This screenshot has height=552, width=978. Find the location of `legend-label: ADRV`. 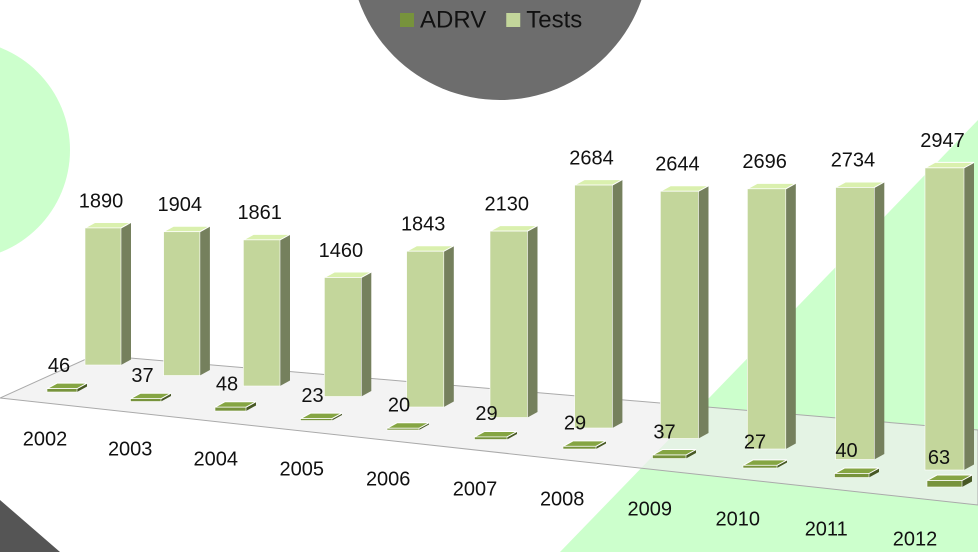

legend-label: ADRV is located at coordinates (453, 19).